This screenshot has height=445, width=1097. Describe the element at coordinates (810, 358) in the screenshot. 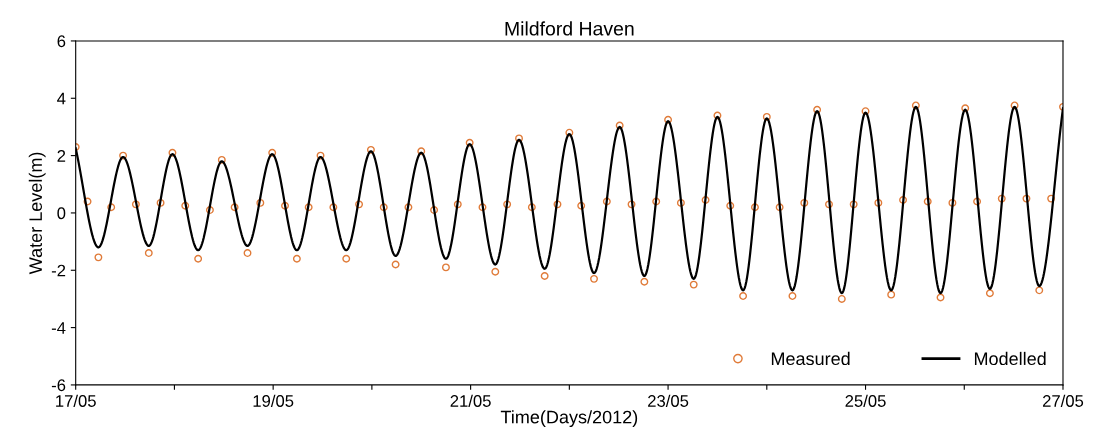

I see `legend-label: Measured` at that location.